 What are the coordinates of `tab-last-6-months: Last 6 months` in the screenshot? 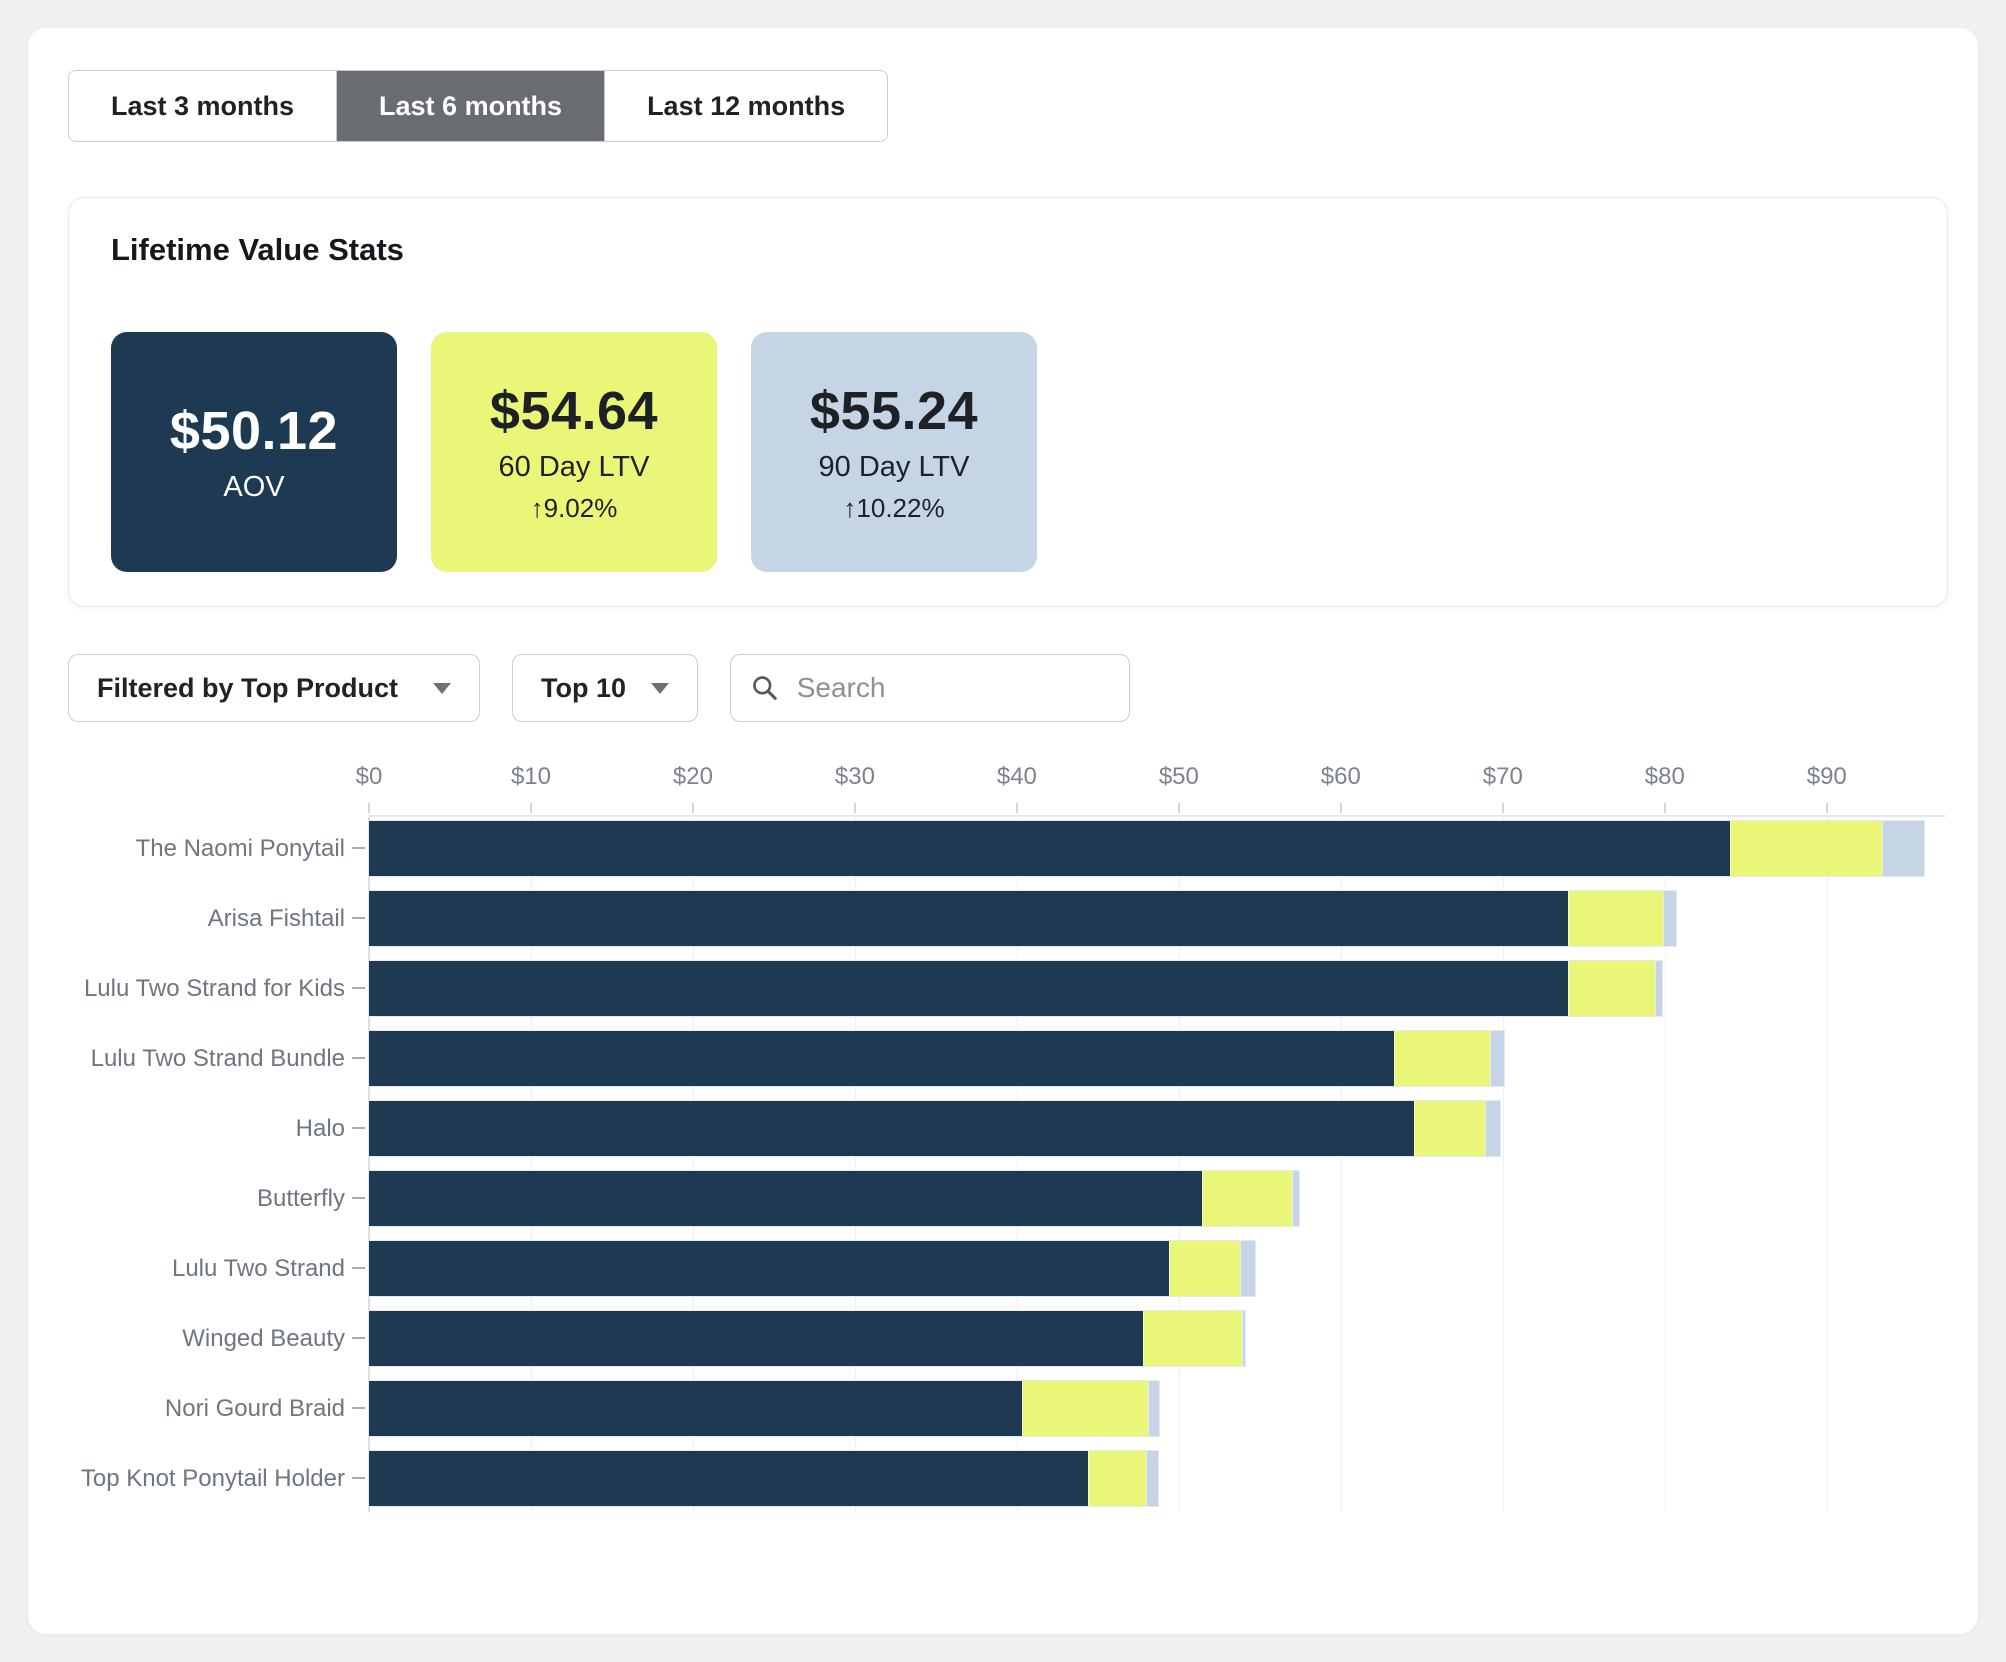 It's located at (471, 106).